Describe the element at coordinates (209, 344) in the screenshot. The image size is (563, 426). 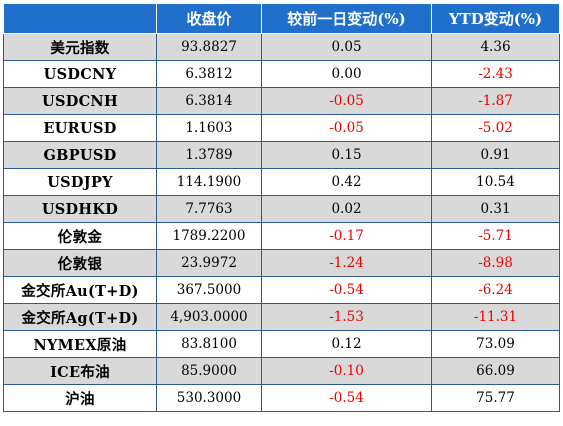
I see `close-price-cell: 83.8100` at that location.